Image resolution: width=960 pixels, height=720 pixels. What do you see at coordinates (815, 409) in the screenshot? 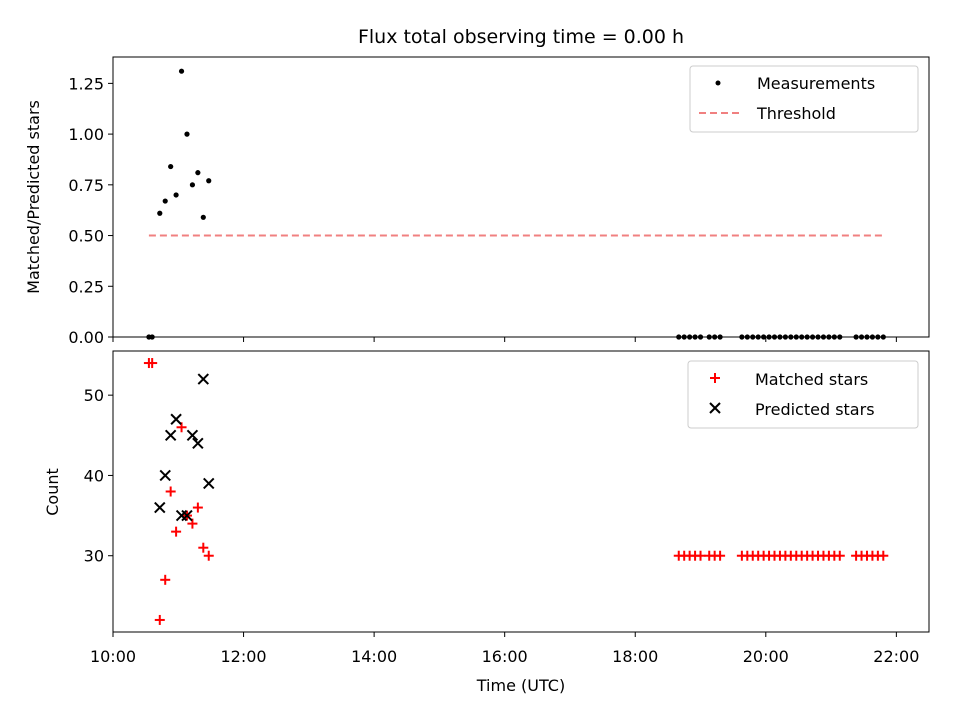
I see `legend-predicted-label: Predicted stars` at bounding box center [815, 409].